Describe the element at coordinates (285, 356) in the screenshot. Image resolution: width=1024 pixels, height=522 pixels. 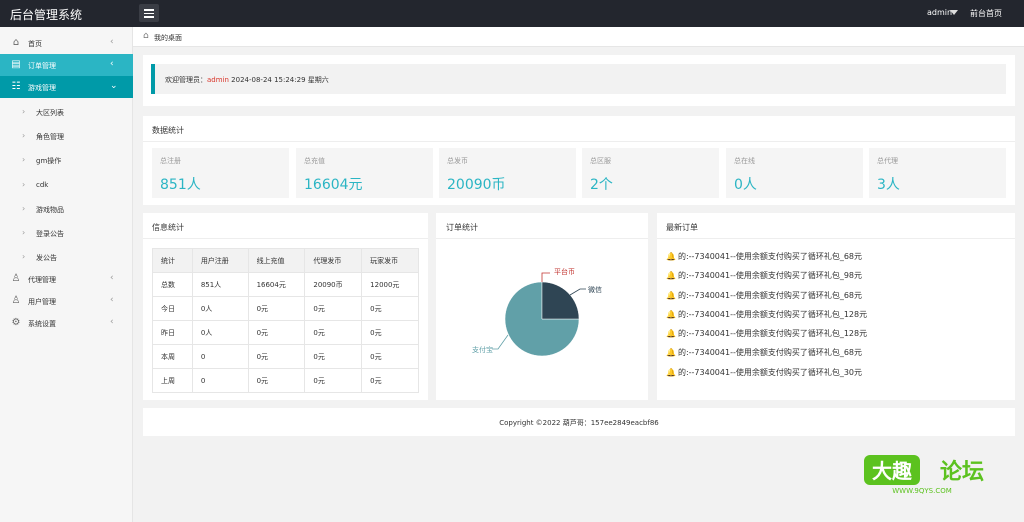
I see `table-row: 本周 0 0元 0元 0元` at that location.